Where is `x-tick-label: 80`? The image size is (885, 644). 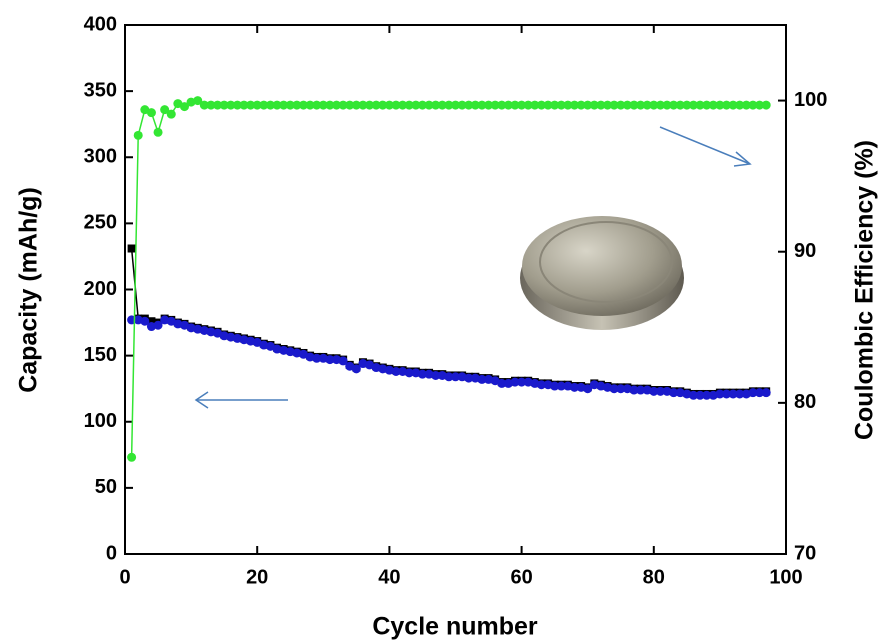
x-tick-label: 80 is located at coordinates (654, 577).